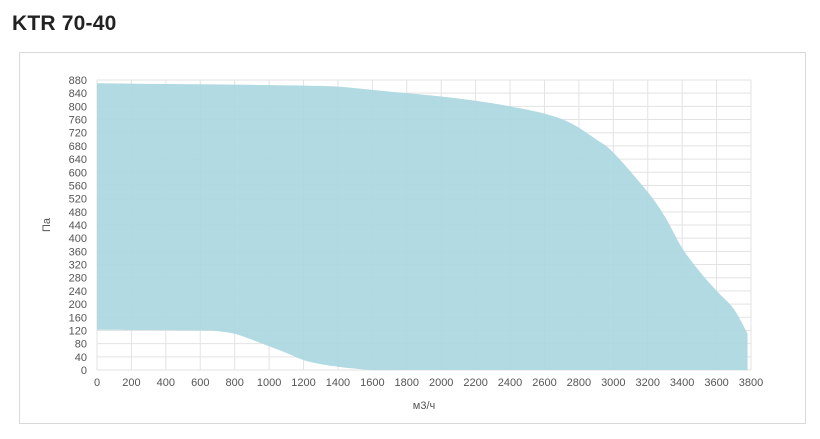  I want to click on x-tick-label: 2400, so click(510, 383).